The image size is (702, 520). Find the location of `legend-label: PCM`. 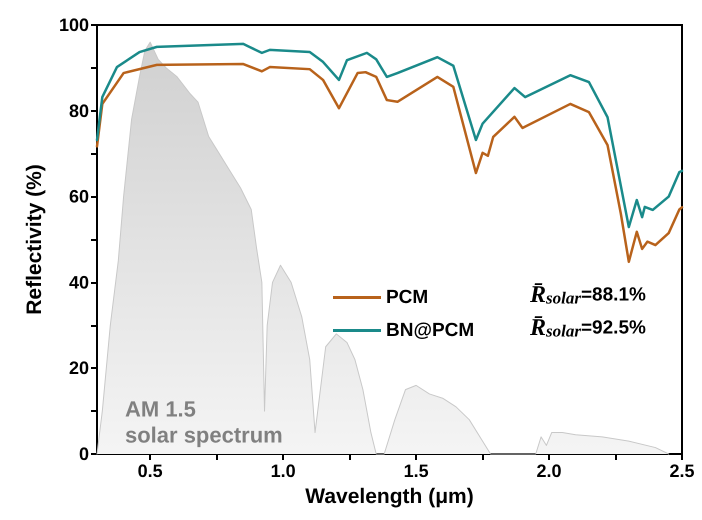

legend-label: PCM is located at coordinates (407, 297).